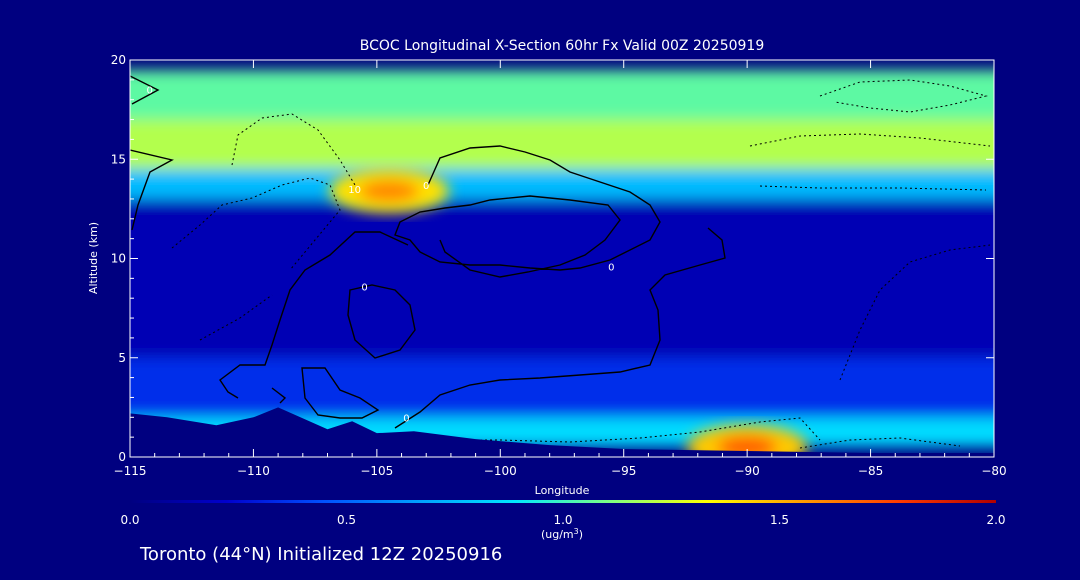  I want to click on colorbar-ticks: 0.0 0.5 1.0 1.5 2.0, so click(562, 520).